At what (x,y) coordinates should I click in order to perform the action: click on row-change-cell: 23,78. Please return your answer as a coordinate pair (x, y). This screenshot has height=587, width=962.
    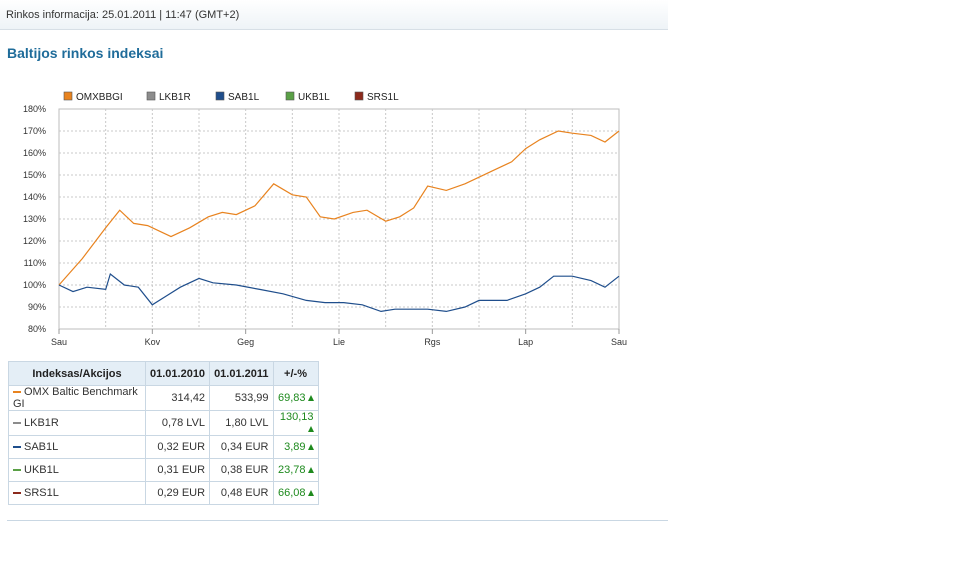
    Looking at the image, I should click on (295, 470).